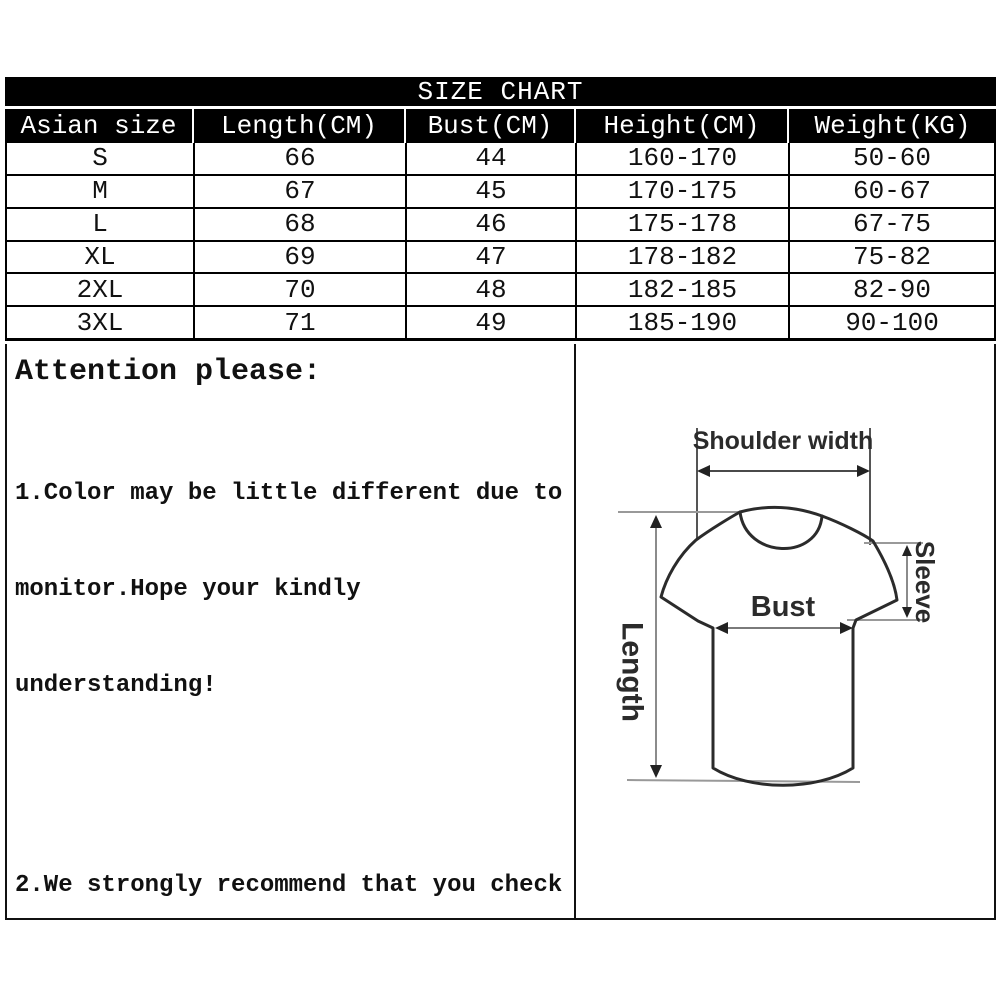 Image resolution: width=1000 pixels, height=1000 pixels. What do you see at coordinates (300, 290) in the screenshot?
I see `cell-length-2xl: 70` at bounding box center [300, 290].